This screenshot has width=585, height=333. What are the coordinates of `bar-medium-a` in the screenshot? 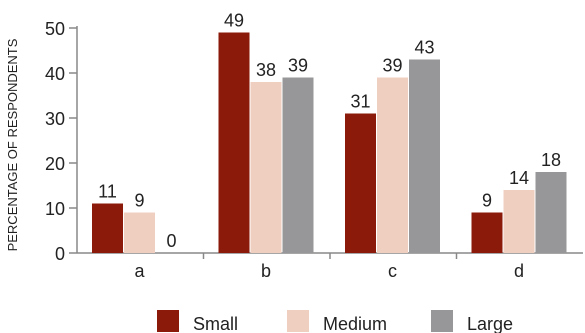 It's located at (139, 232).